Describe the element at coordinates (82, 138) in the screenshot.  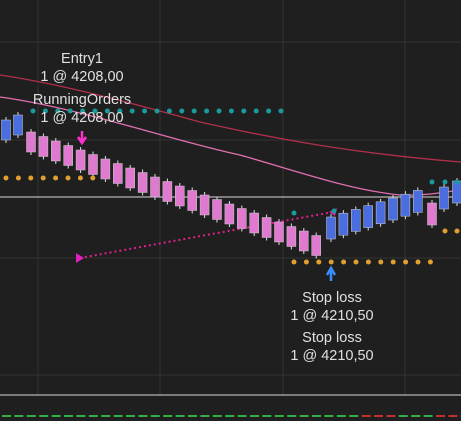
I see `entry-arrow` at that location.